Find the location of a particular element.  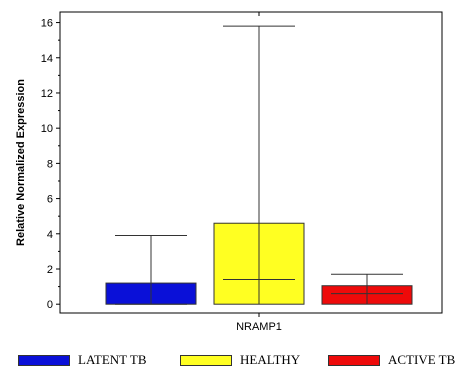

legend-label: LATENT TB is located at coordinates (112, 359).